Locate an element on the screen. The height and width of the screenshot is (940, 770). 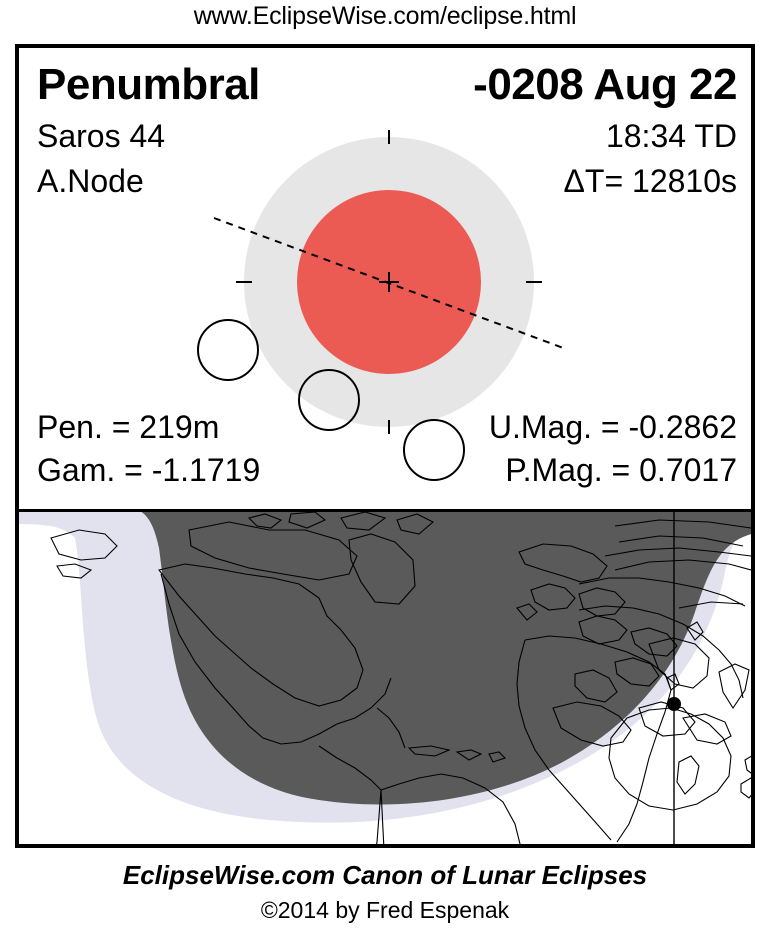
moon-disk-p1 is located at coordinates (228, 350).